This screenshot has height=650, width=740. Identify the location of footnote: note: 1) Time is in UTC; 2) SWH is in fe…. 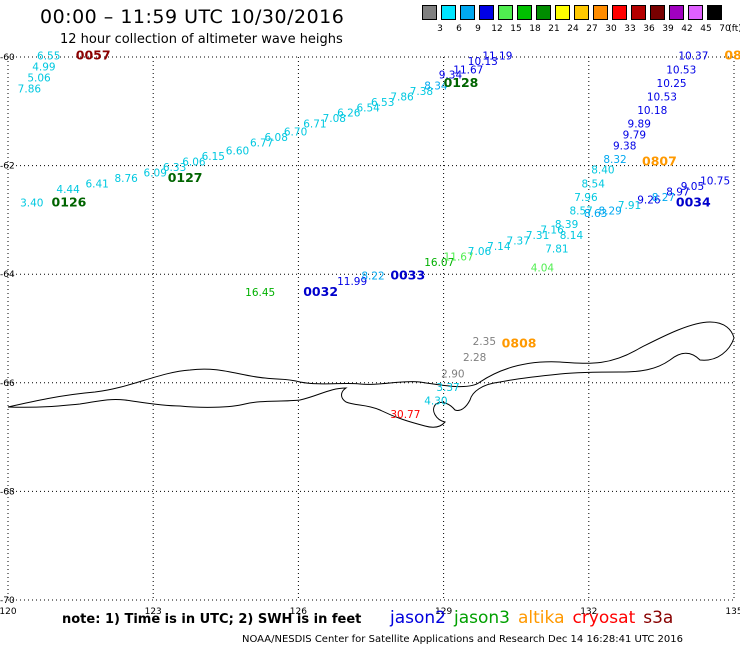
(212, 619).